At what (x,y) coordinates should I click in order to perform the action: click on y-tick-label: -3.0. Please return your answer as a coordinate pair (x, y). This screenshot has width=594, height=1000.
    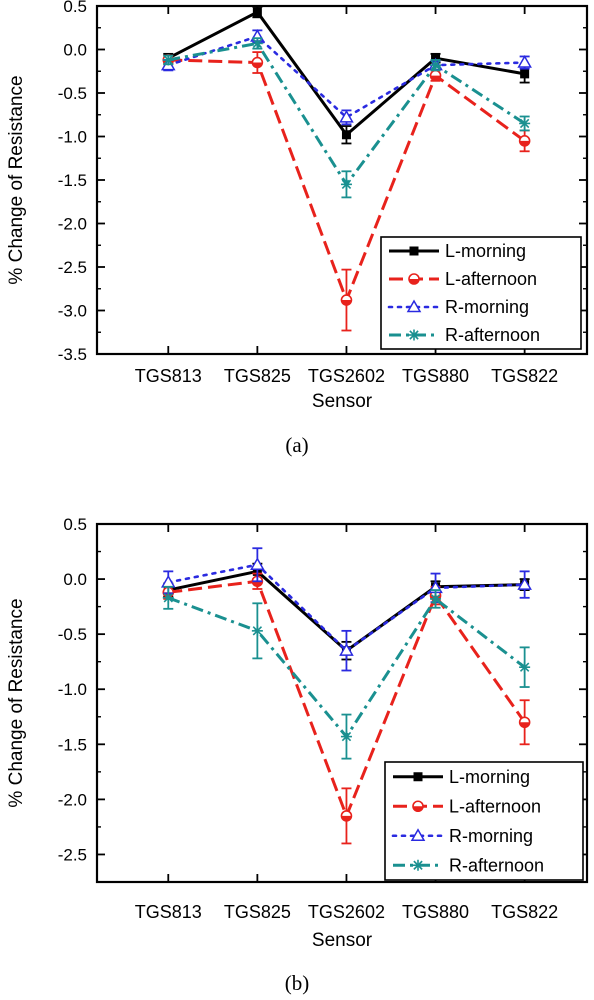
    Looking at the image, I should click on (72, 311).